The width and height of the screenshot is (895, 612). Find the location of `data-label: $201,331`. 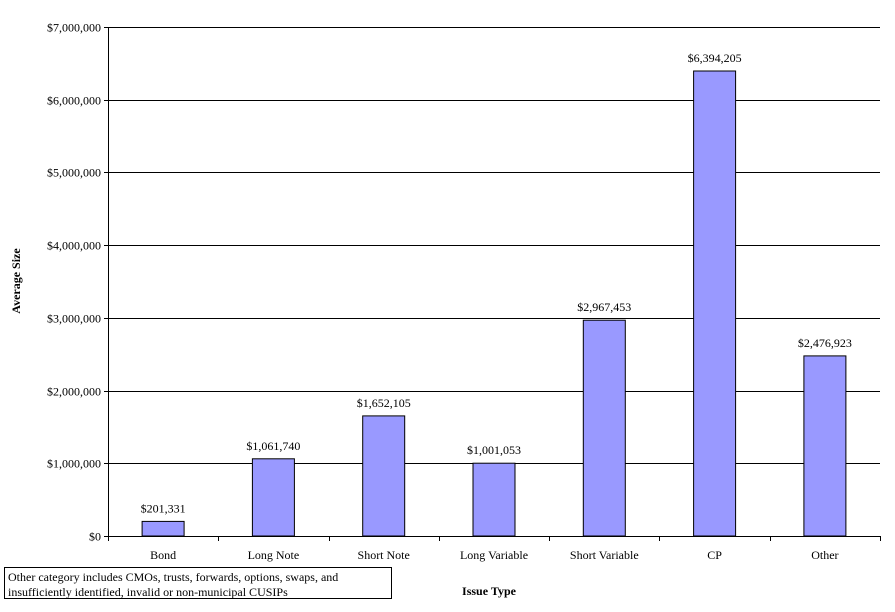

data-label: $201,331 is located at coordinates (163, 508).